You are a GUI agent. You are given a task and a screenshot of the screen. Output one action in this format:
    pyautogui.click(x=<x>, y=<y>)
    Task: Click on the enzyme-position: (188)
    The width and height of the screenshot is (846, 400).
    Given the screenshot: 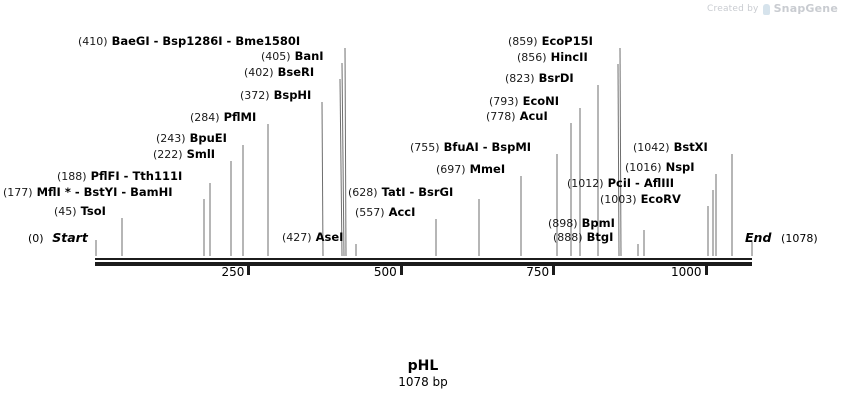 What is the action you would take?
    pyautogui.click(x=72, y=176)
    